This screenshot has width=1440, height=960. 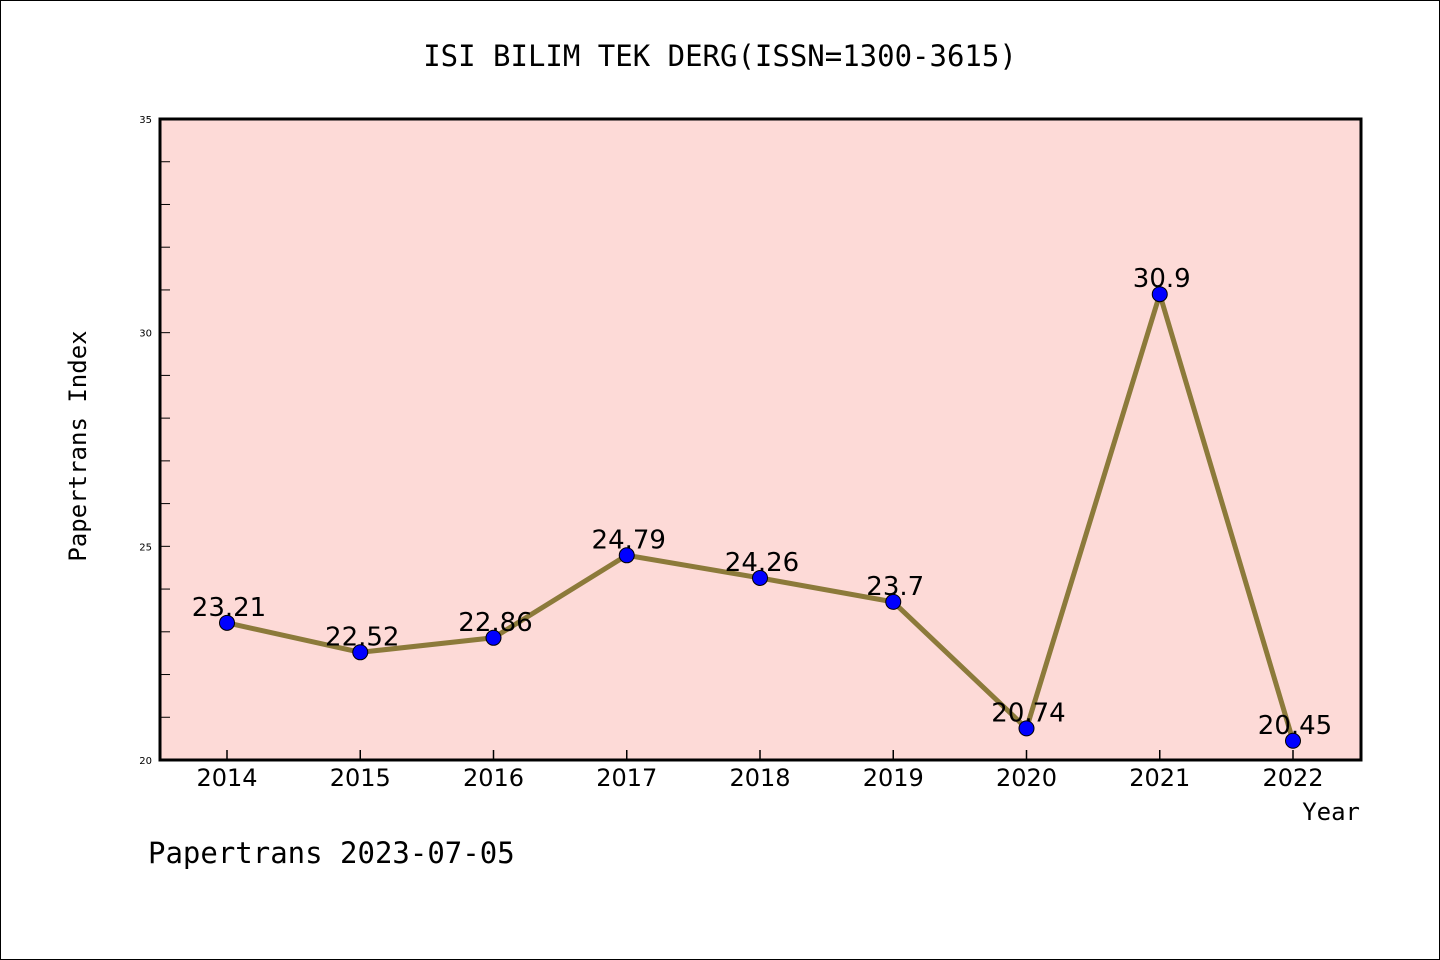 I want to click on data-label: 24.26, so click(x=762, y=563).